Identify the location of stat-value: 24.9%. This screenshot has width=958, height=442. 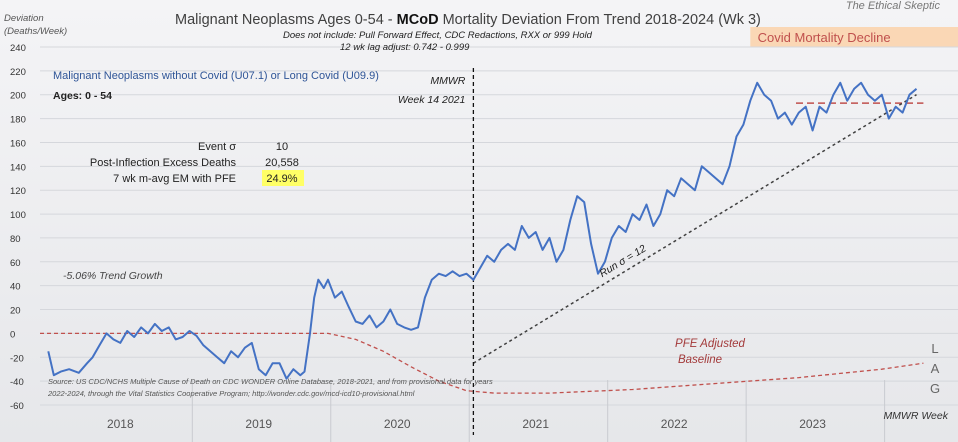
(281, 179).